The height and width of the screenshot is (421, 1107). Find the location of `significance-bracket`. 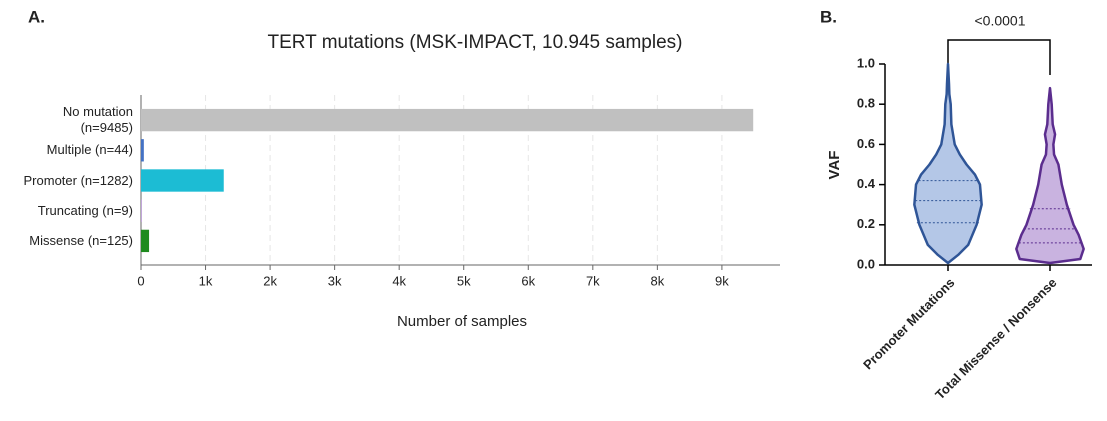

significance-bracket is located at coordinates (999, 57).